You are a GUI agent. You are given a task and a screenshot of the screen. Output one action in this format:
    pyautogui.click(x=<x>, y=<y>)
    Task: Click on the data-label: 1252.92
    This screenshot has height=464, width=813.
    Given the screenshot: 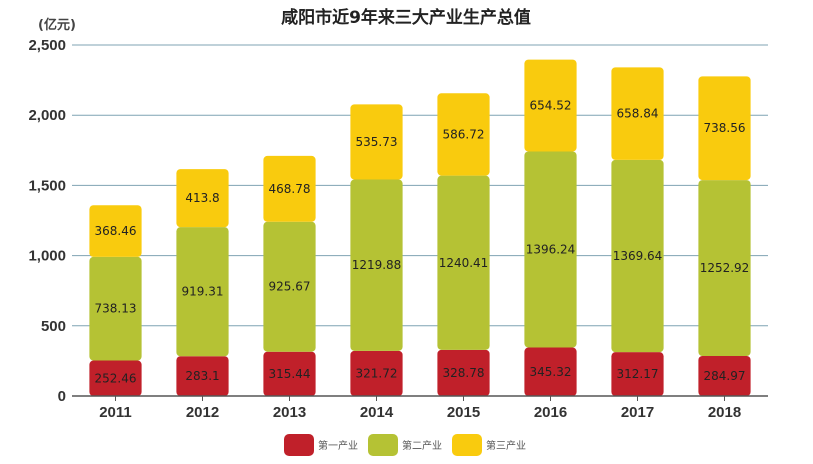 What is the action you would take?
    pyautogui.click(x=725, y=268)
    